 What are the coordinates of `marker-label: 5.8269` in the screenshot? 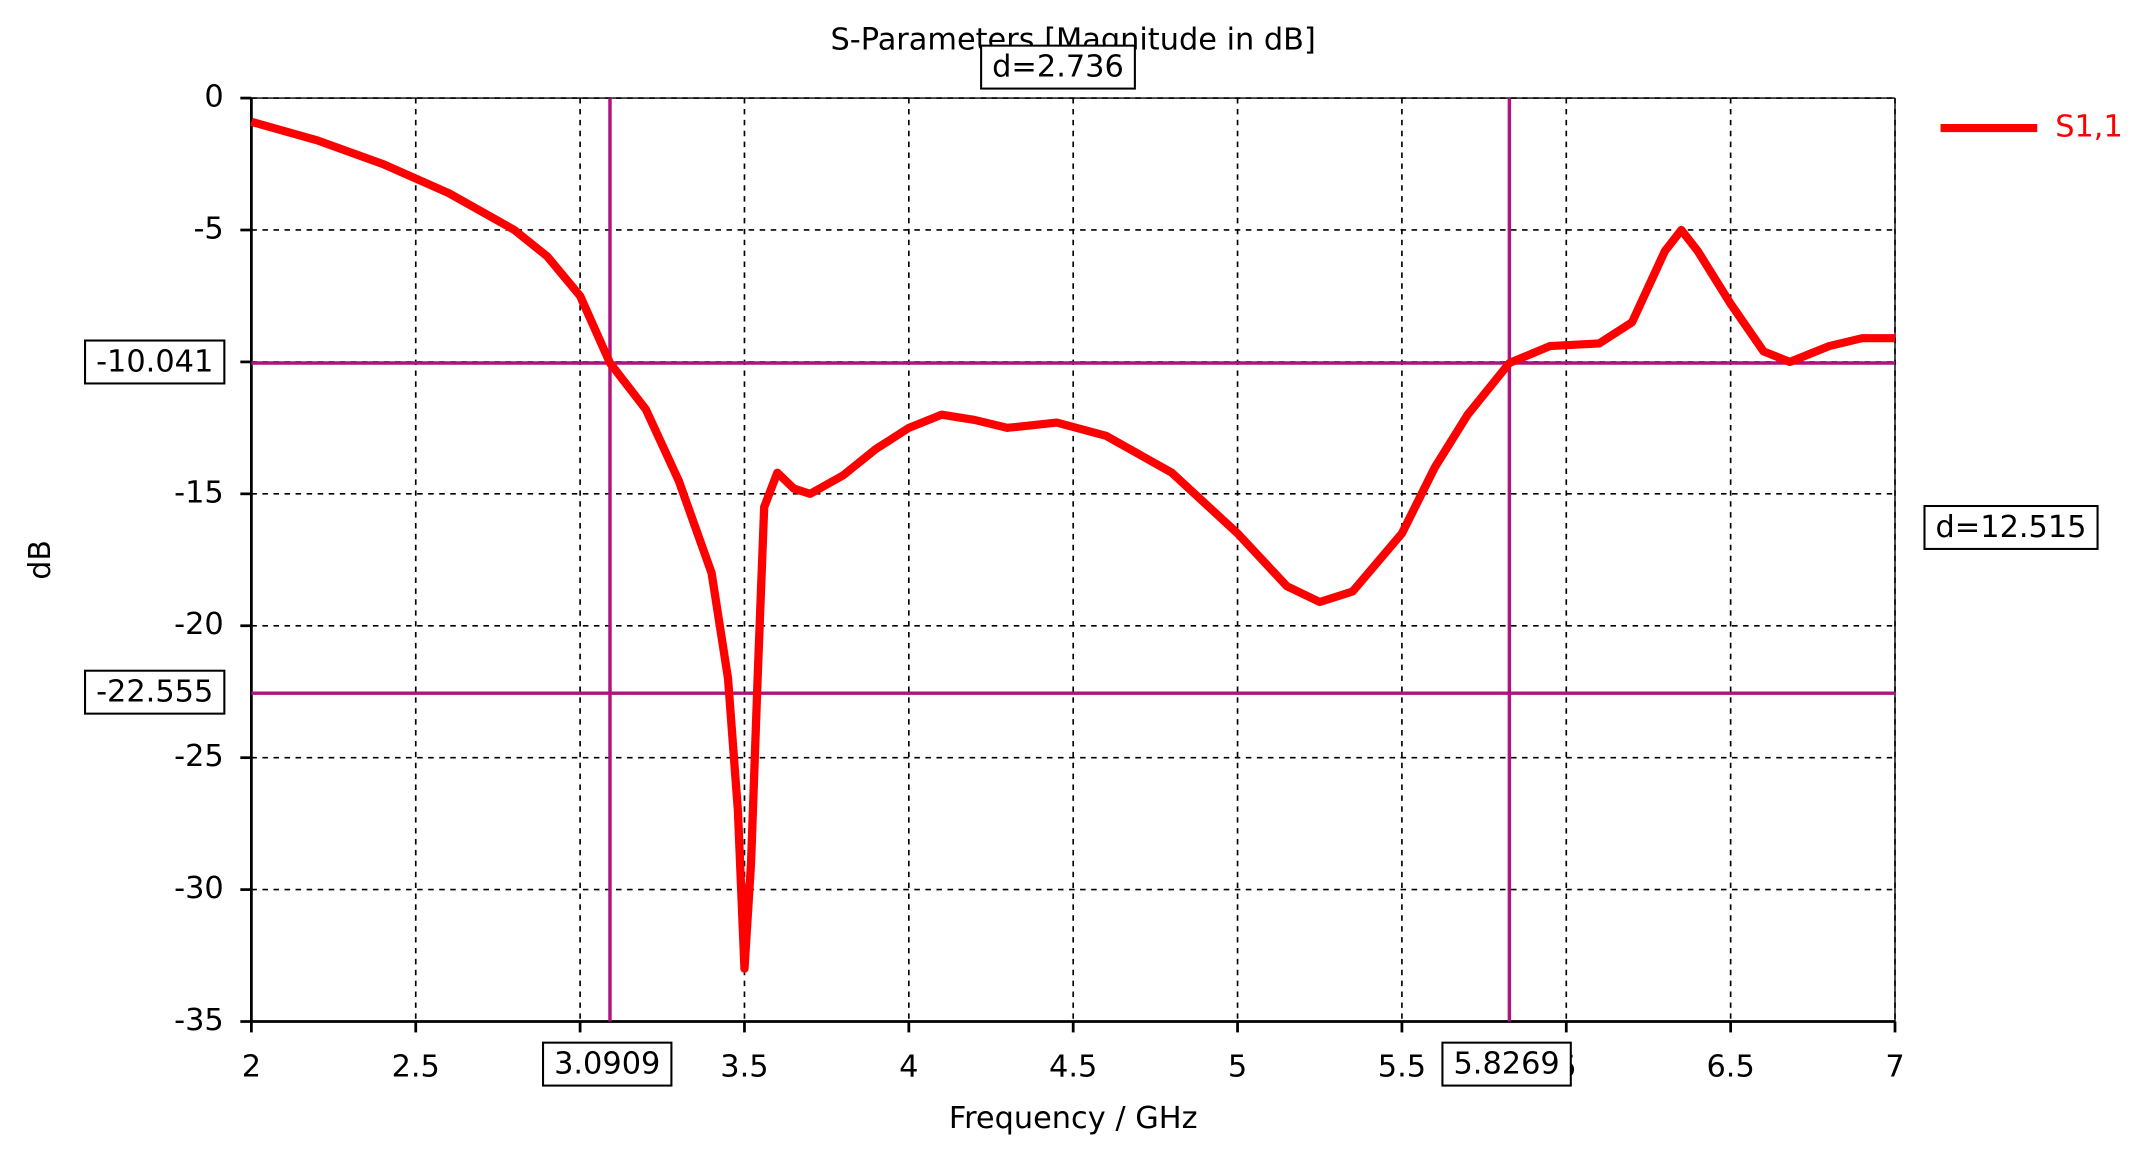 It's located at (1506, 1064).